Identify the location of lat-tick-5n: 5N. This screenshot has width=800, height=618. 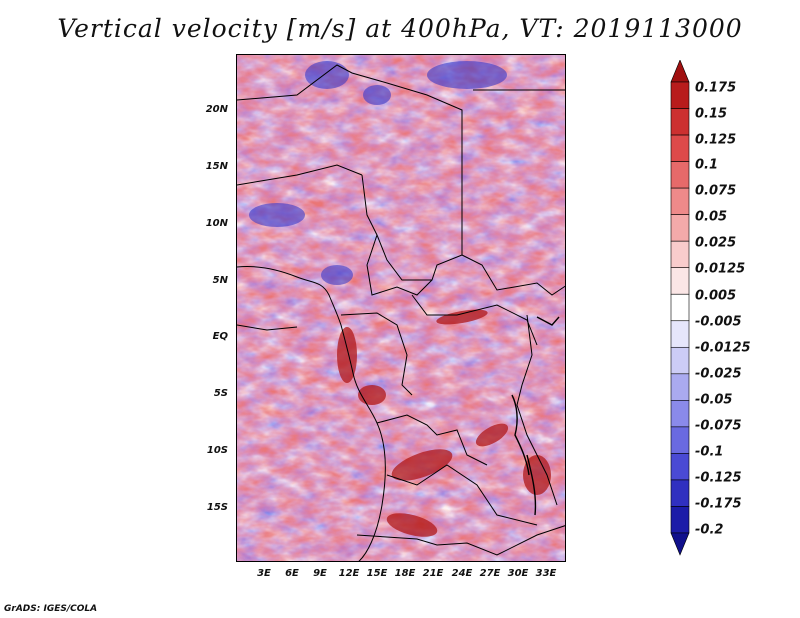
(220, 280).